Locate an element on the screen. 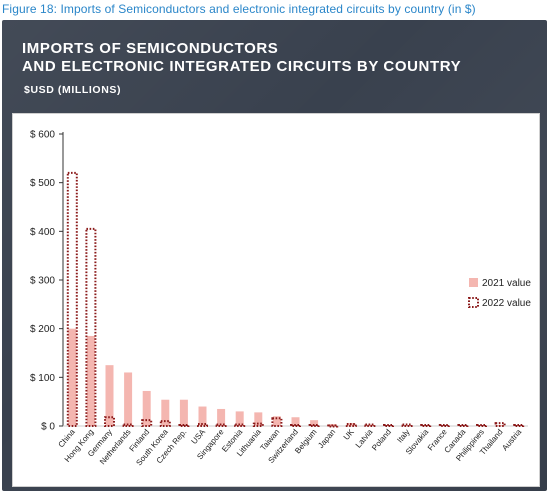 This screenshot has width=549, height=493. x-tick-label: Austria is located at coordinates (511, 439).